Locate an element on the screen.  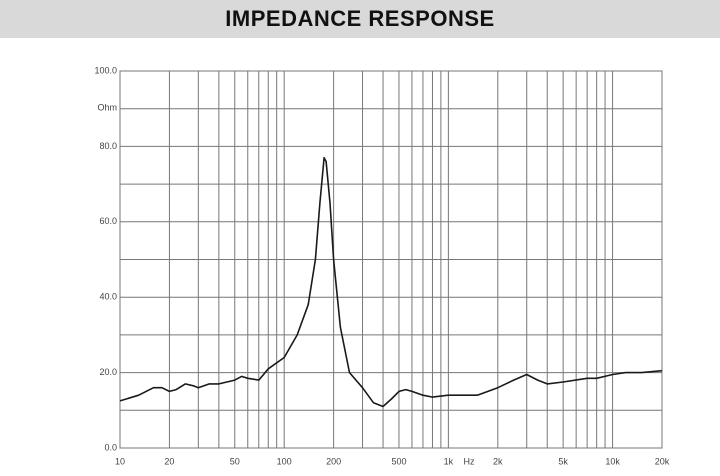
x-tick-label: 5k is located at coordinates (563, 461).